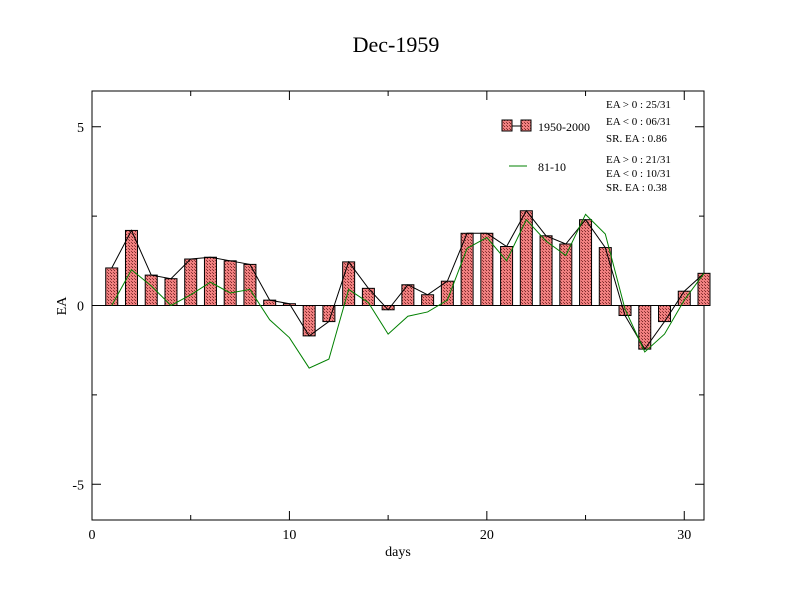 Image resolution: width=792 pixels, height=612 pixels. Describe the element at coordinates (564, 127) in the screenshot. I see `legend-bars-label: 1950-2000` at that location.